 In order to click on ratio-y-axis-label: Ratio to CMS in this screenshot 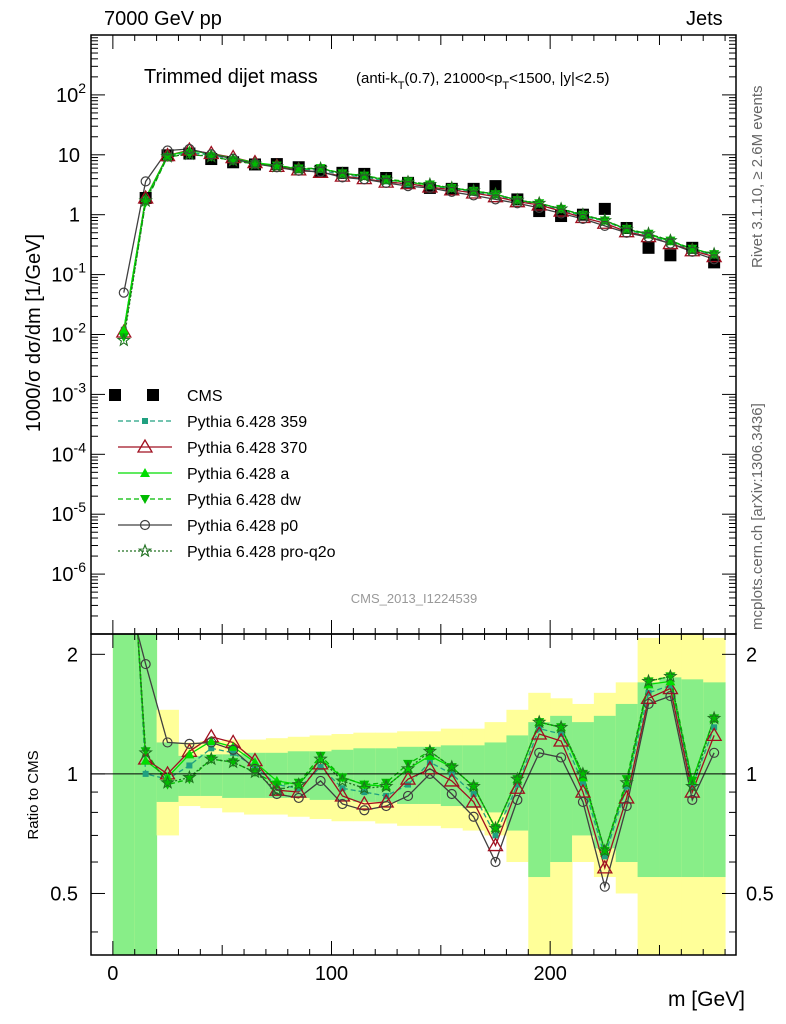, I will do `click(33, 794)`.